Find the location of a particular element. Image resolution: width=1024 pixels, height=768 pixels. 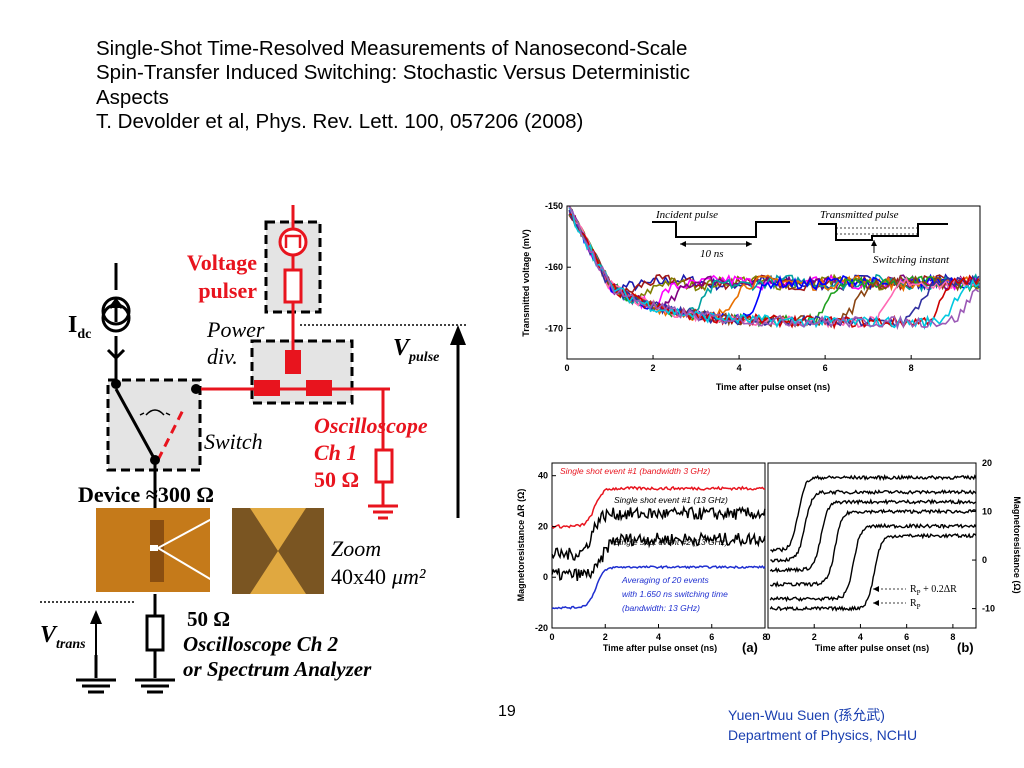

annotation: Switching instant is located at coordinates (911, 260).